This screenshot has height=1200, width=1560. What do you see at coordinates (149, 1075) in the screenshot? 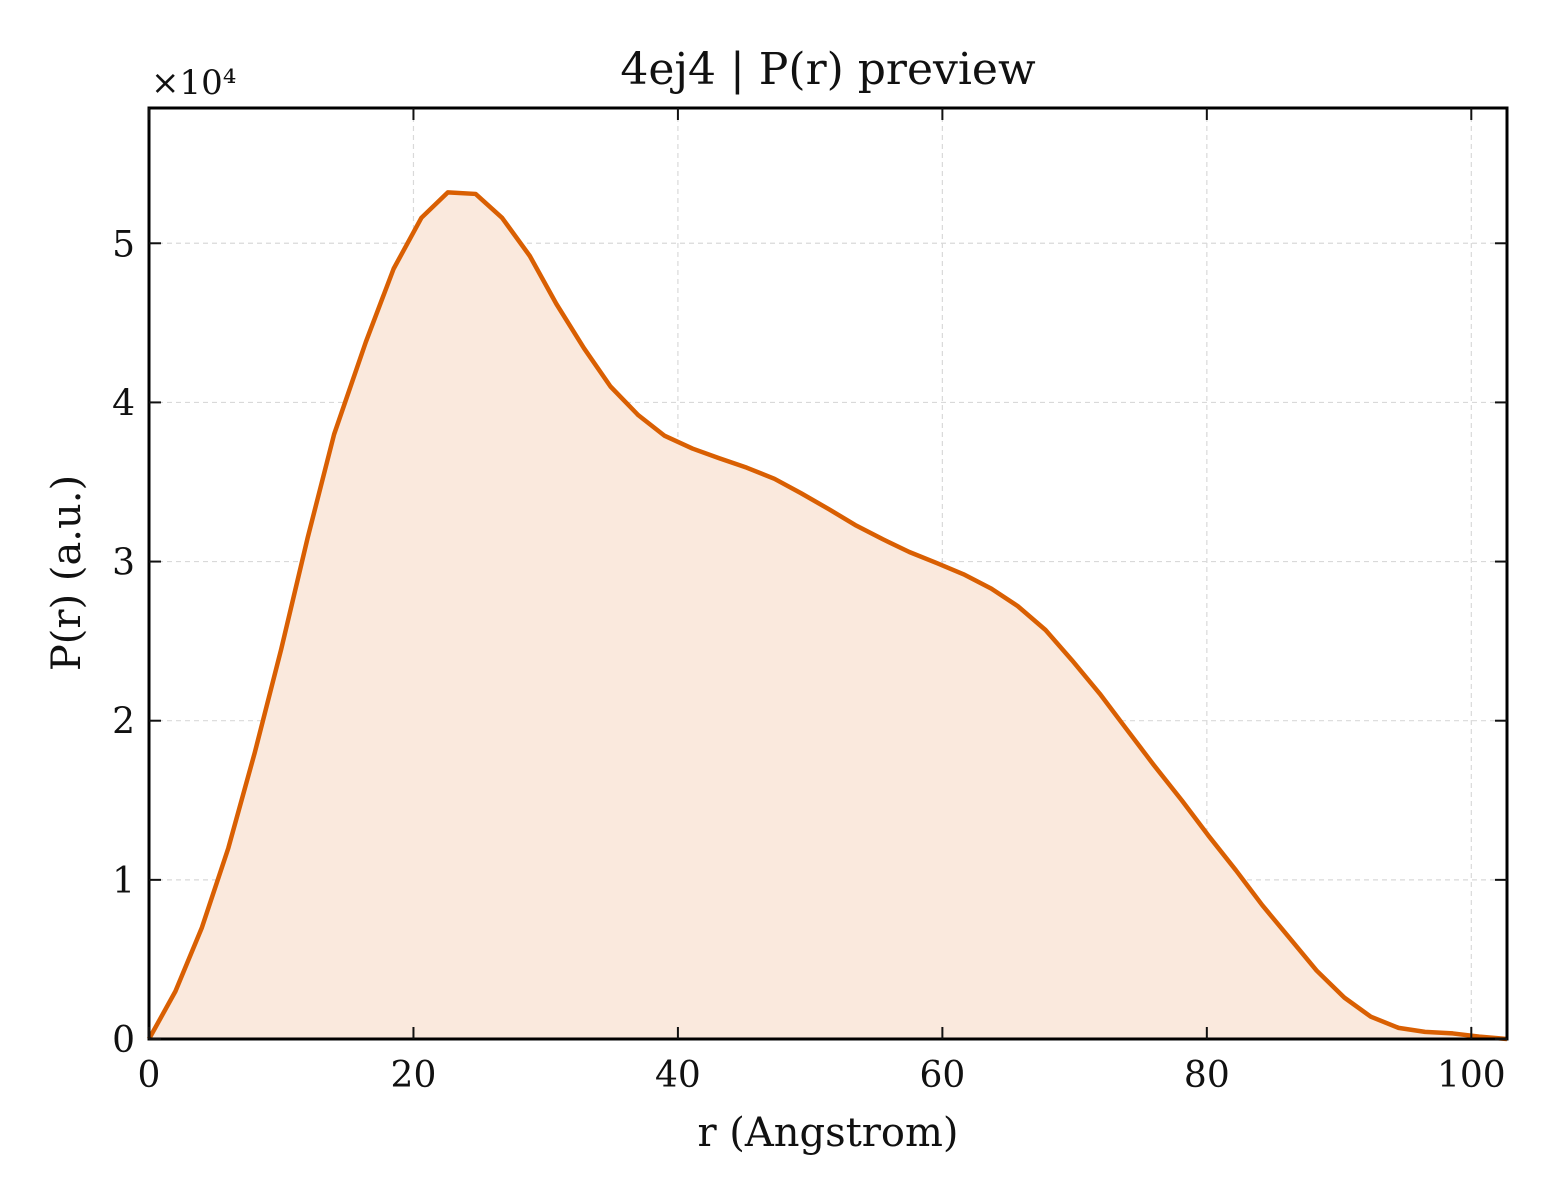
I see `x-tick-label-0: 0` at bounding box center [149, 1075].